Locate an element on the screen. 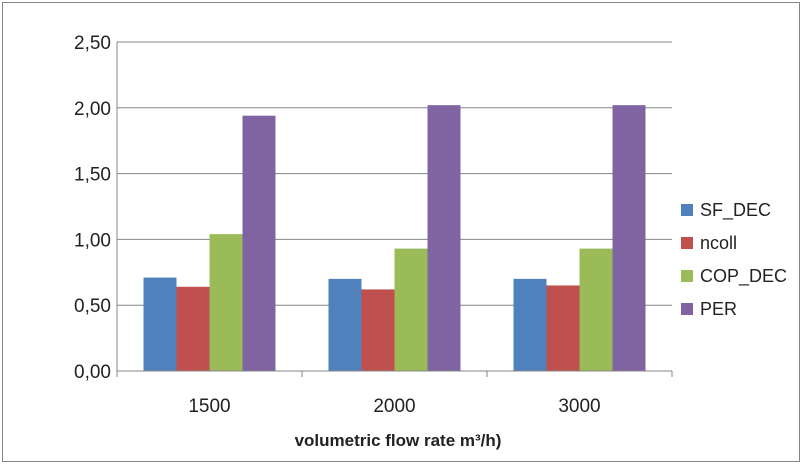  y-tick-label: 1,00 is located at coordinates (92, 240).